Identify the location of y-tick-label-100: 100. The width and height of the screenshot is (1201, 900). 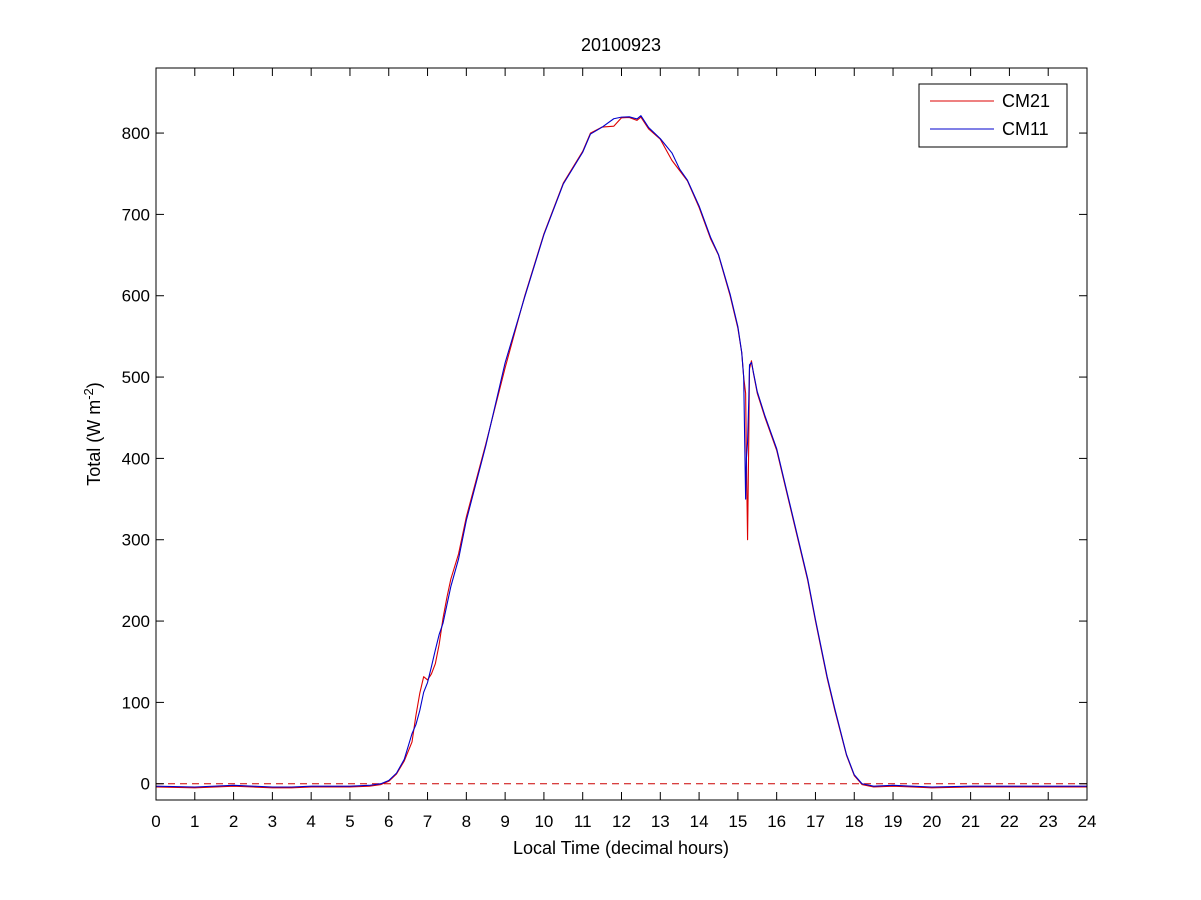
(136, 702).